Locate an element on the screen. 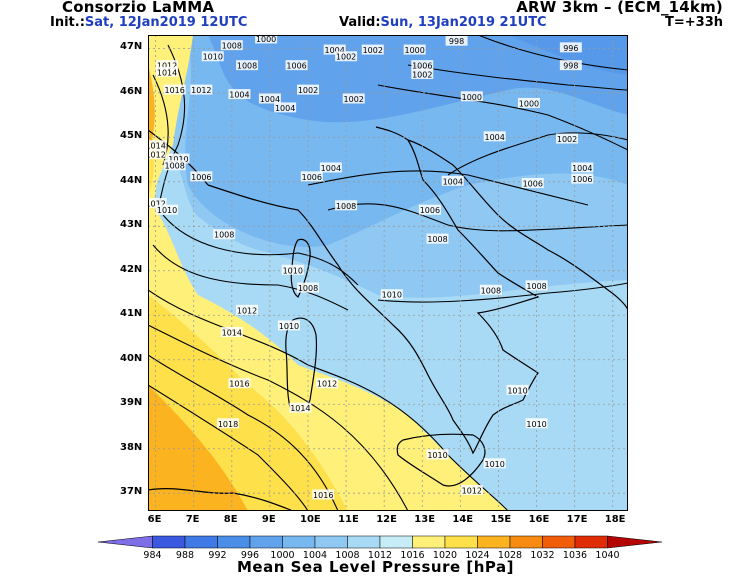 Image resolution: width=751 pixels, height=580 pixels. latitude-tick-label: 39N is located at coordinates (131, 403).